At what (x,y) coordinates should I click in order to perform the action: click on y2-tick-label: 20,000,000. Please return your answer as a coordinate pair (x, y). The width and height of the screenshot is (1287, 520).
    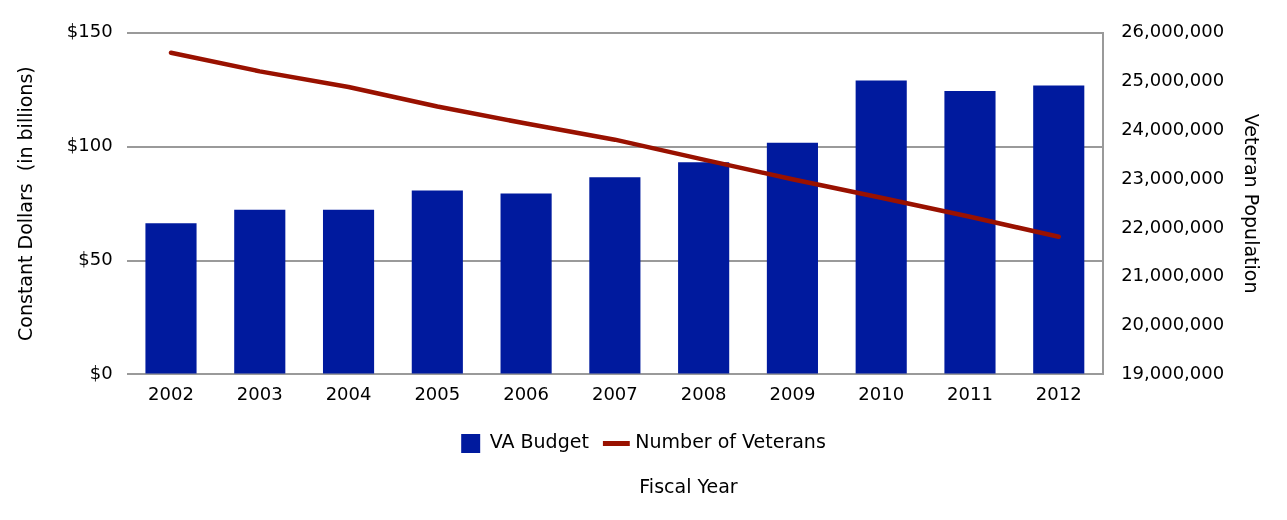
    Looking at the image, I should click on (1173, 324).